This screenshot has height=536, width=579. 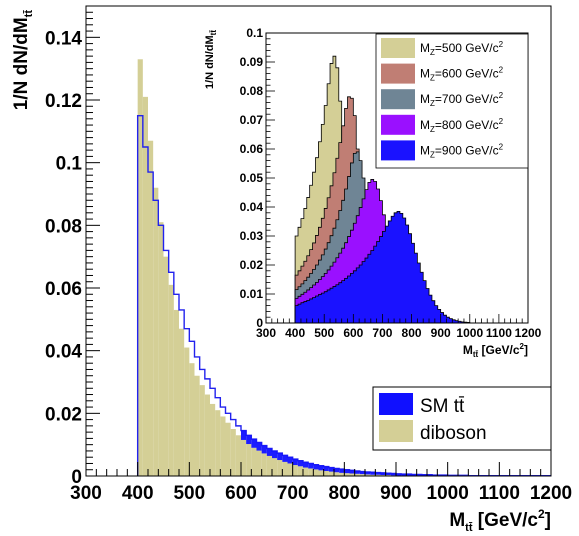 I want to click on y-tick-label: 0.1, so click(x=69, y=164).